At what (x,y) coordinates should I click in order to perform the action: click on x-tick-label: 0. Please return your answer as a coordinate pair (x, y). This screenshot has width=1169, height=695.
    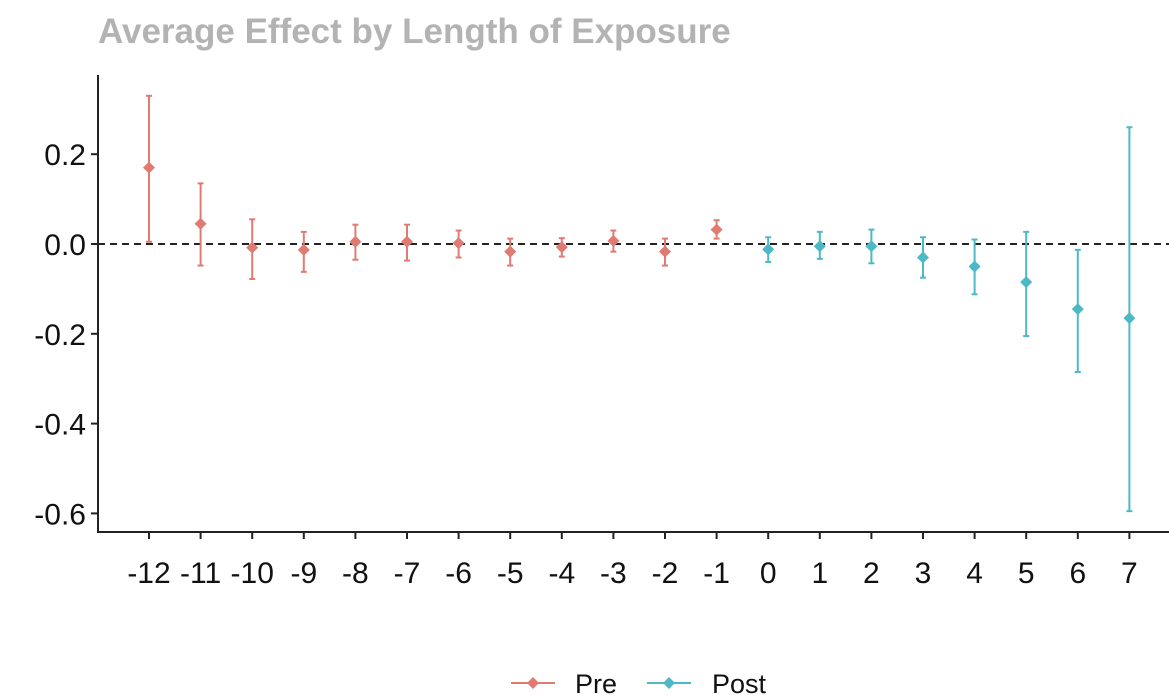
    Looking at the image, I should click on (768, 573).